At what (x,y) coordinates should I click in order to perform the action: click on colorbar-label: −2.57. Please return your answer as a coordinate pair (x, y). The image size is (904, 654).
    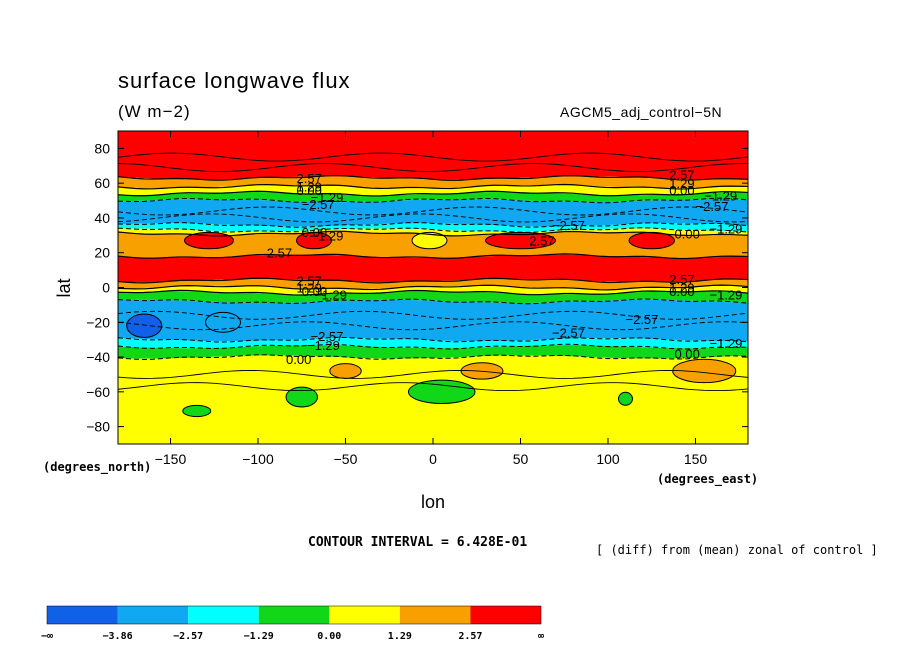
    Looking at the image, I should click on (188, 636).